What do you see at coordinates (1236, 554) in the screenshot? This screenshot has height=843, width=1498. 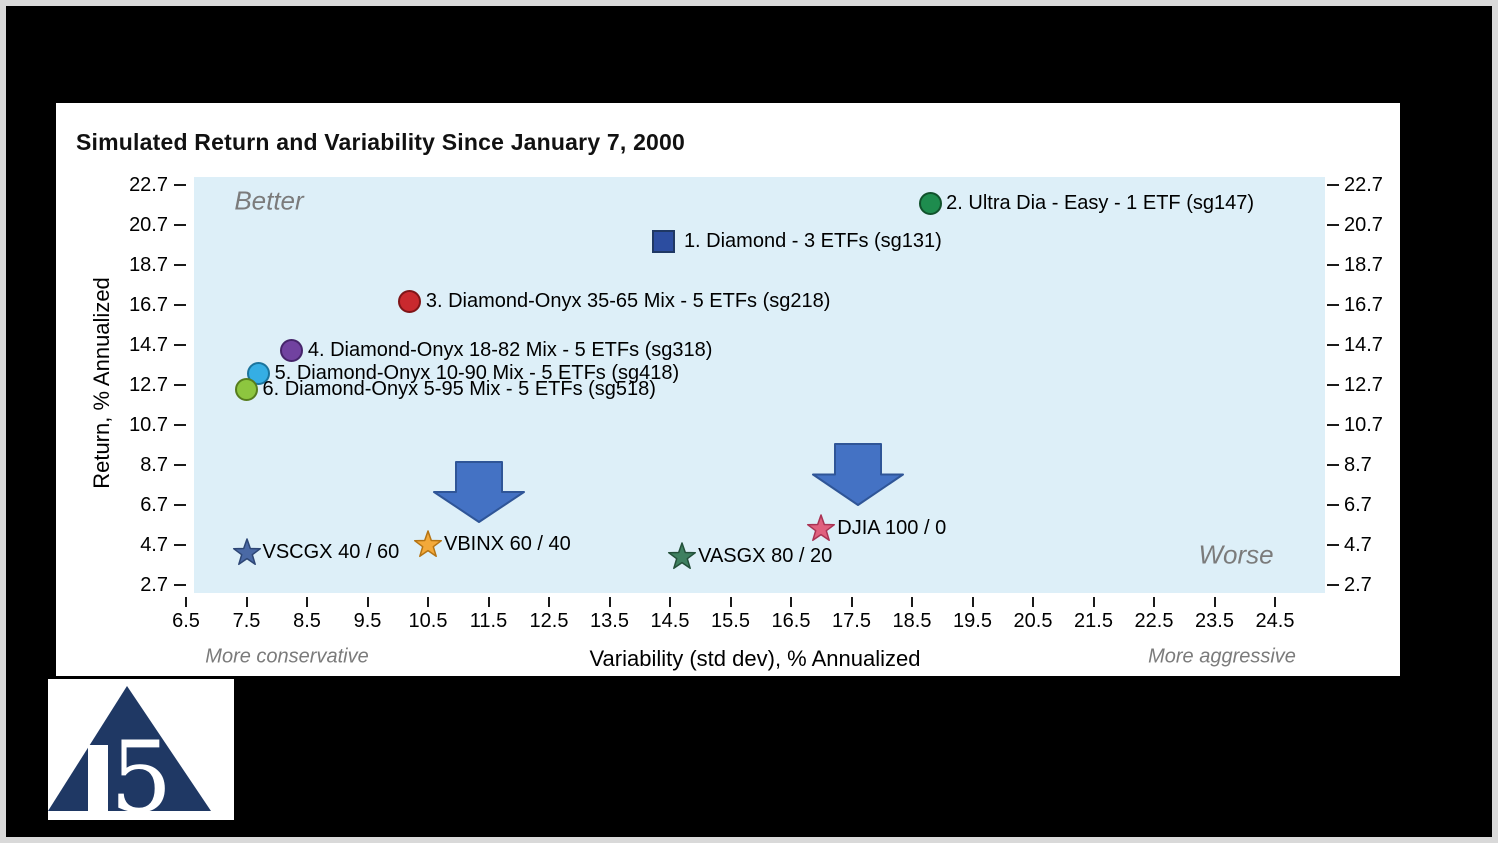 I see `annotation-worse: Worse` at bounding box center [1236, 554].